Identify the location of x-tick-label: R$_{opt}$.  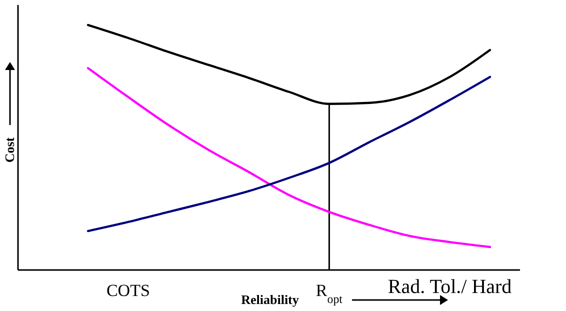
(330, 293).